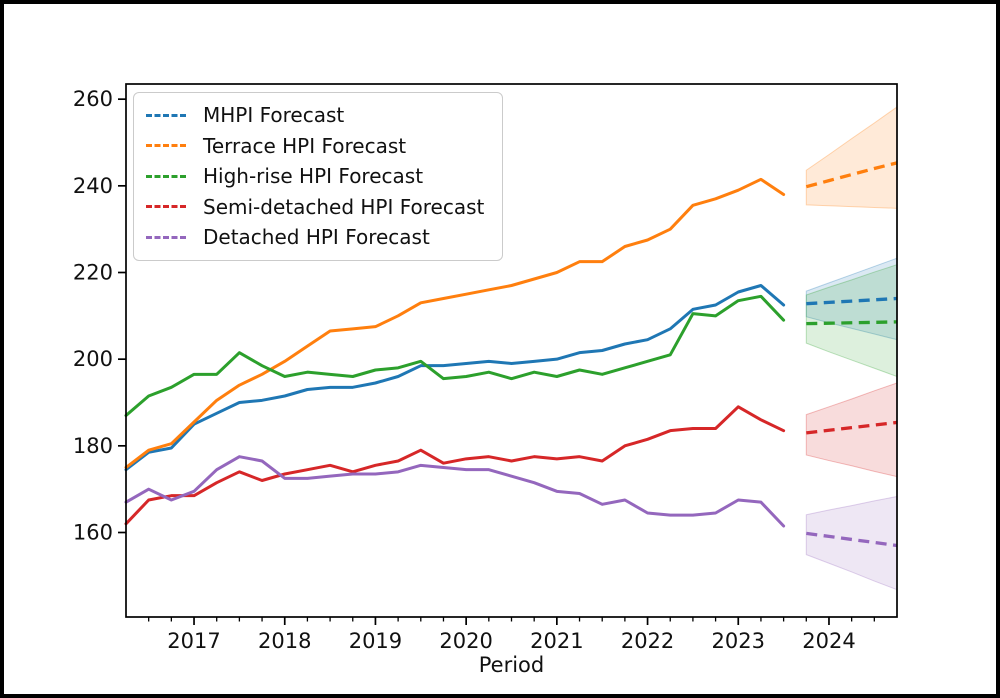  I want to click on x-axis-tick-label: 2019, so click(375, 641).